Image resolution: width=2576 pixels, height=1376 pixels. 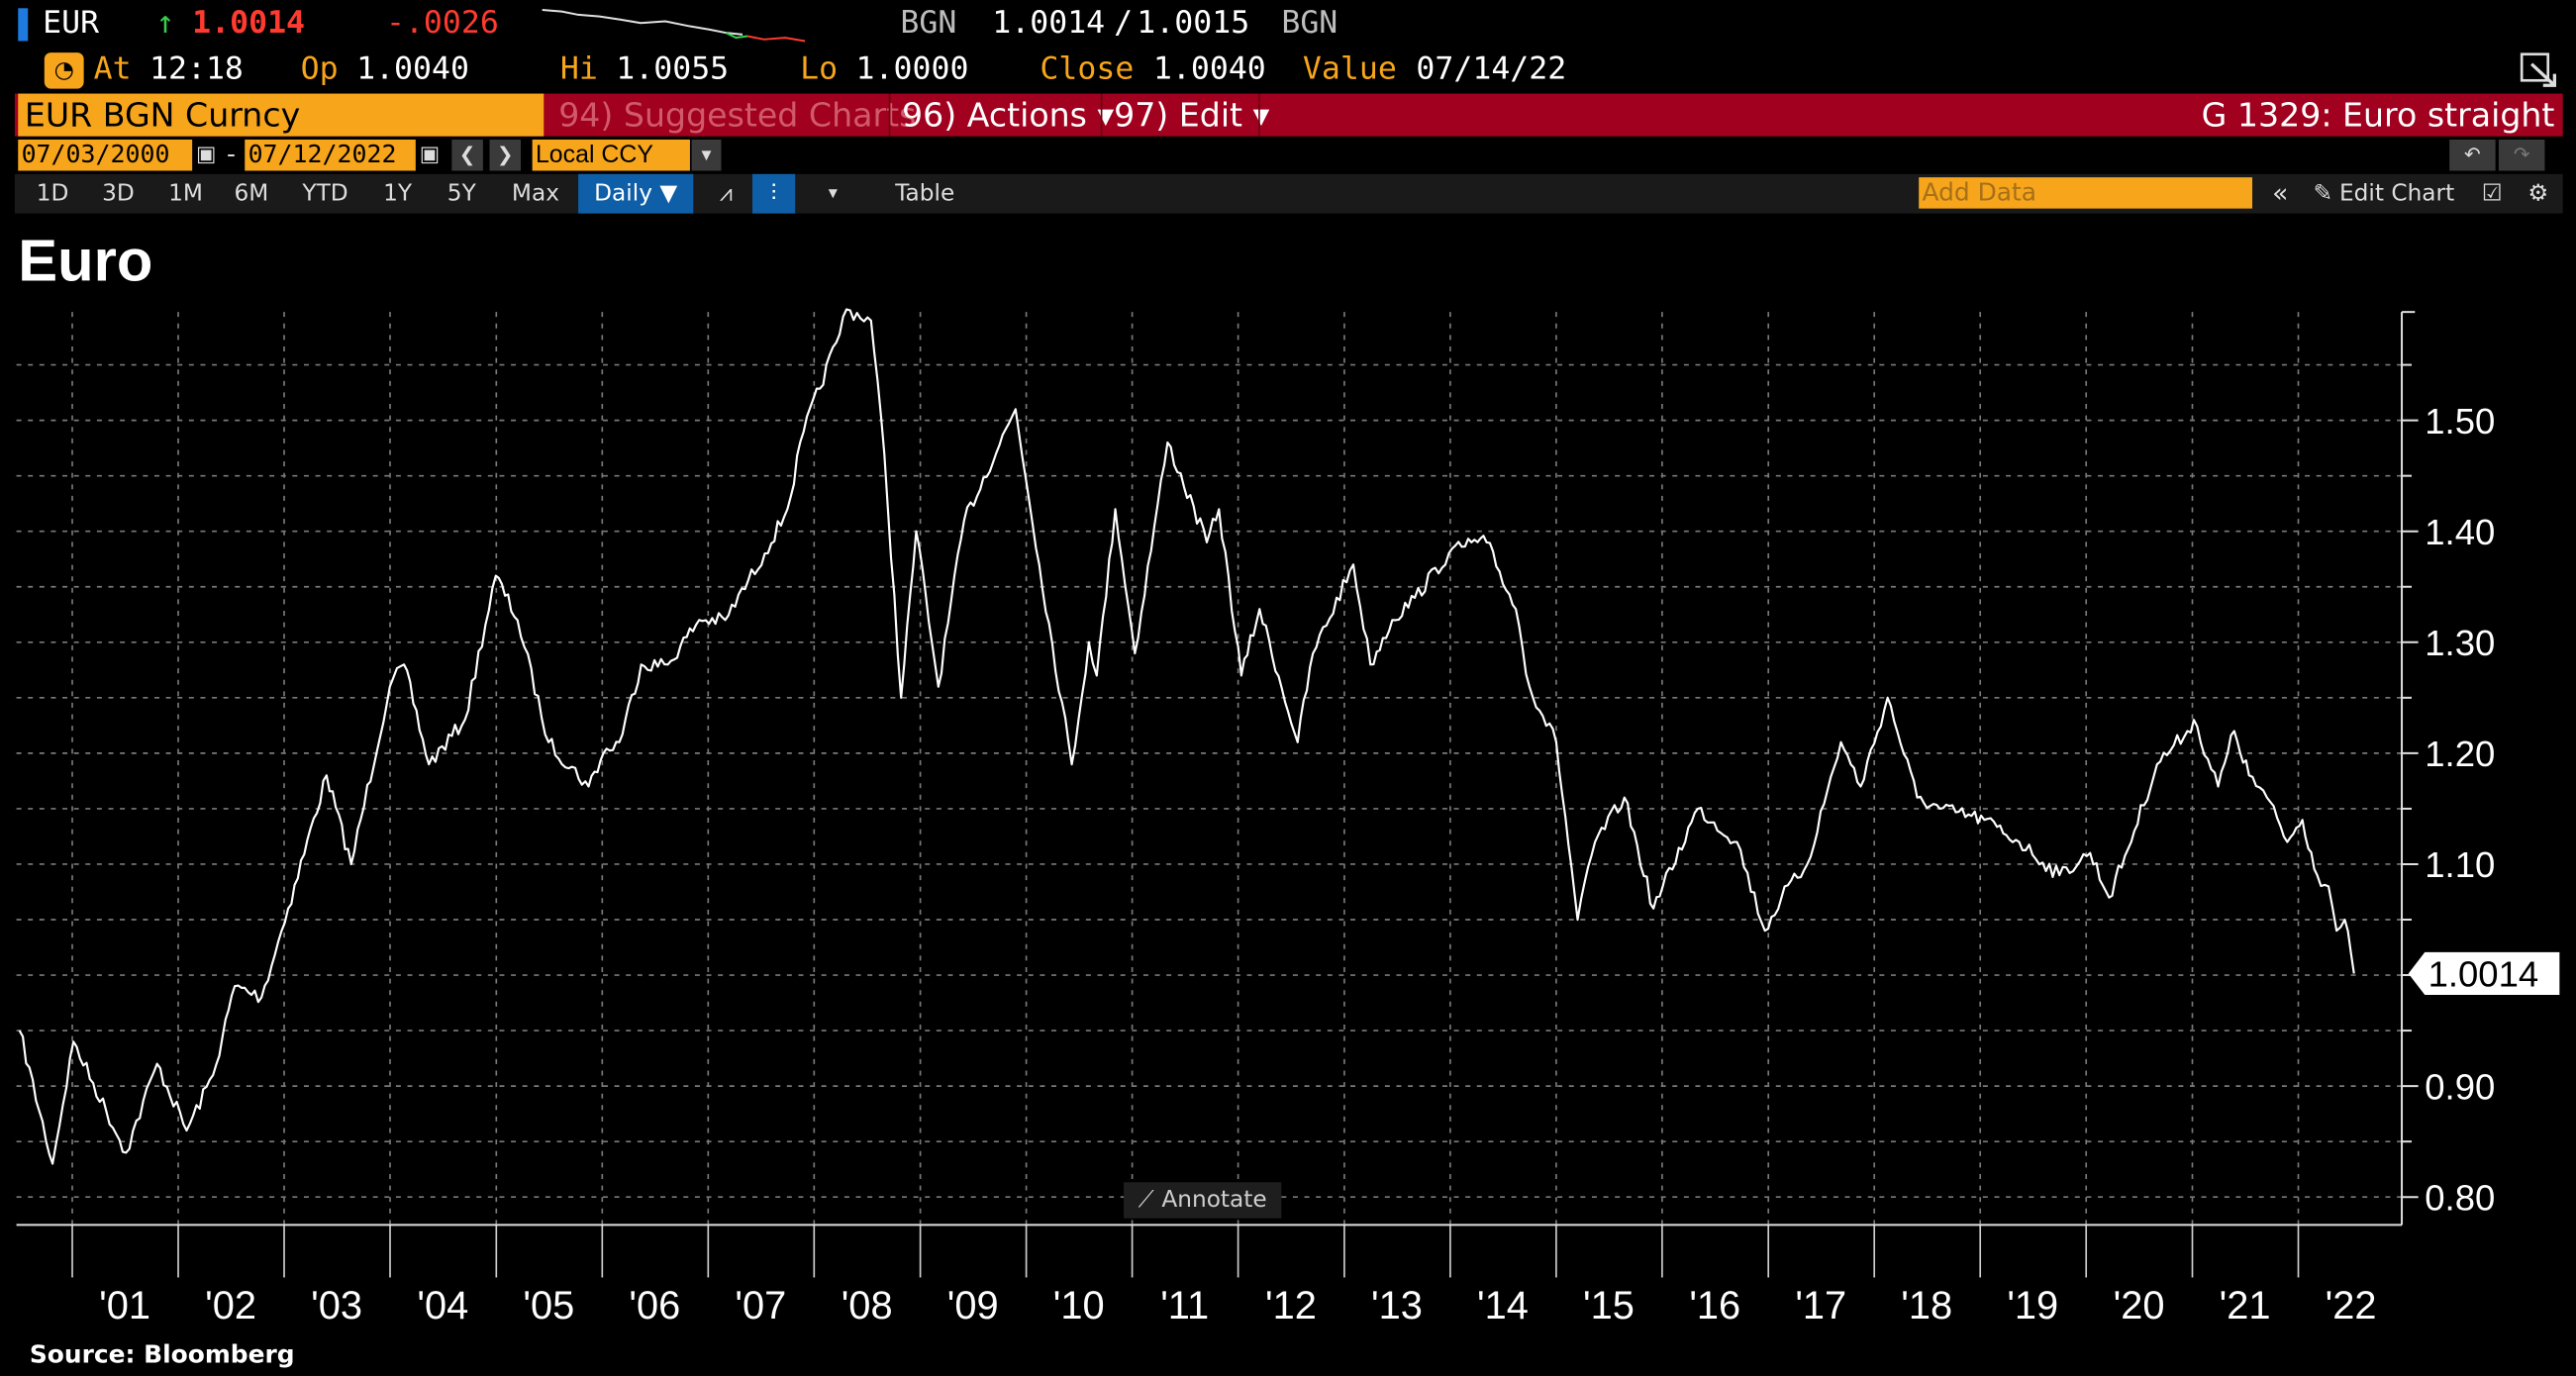 I want to click on period-max-button: Max, so click(x=535, y=193).